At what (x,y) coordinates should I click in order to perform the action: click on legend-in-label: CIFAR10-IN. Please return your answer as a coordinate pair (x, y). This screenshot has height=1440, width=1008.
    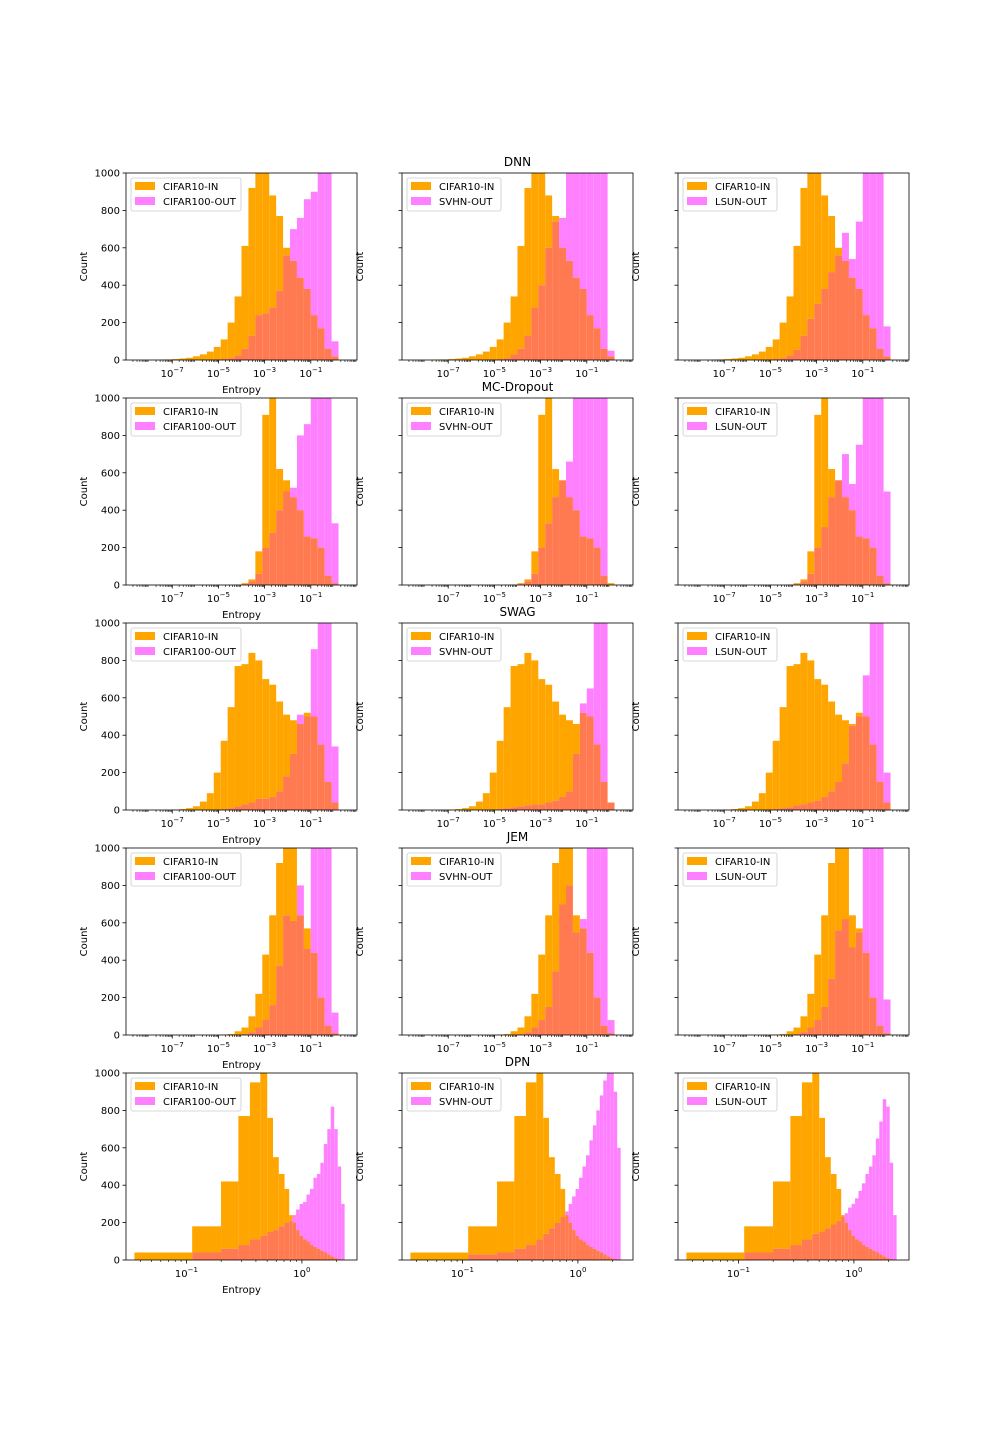
    Looking at the image, I should click on (190, 412).